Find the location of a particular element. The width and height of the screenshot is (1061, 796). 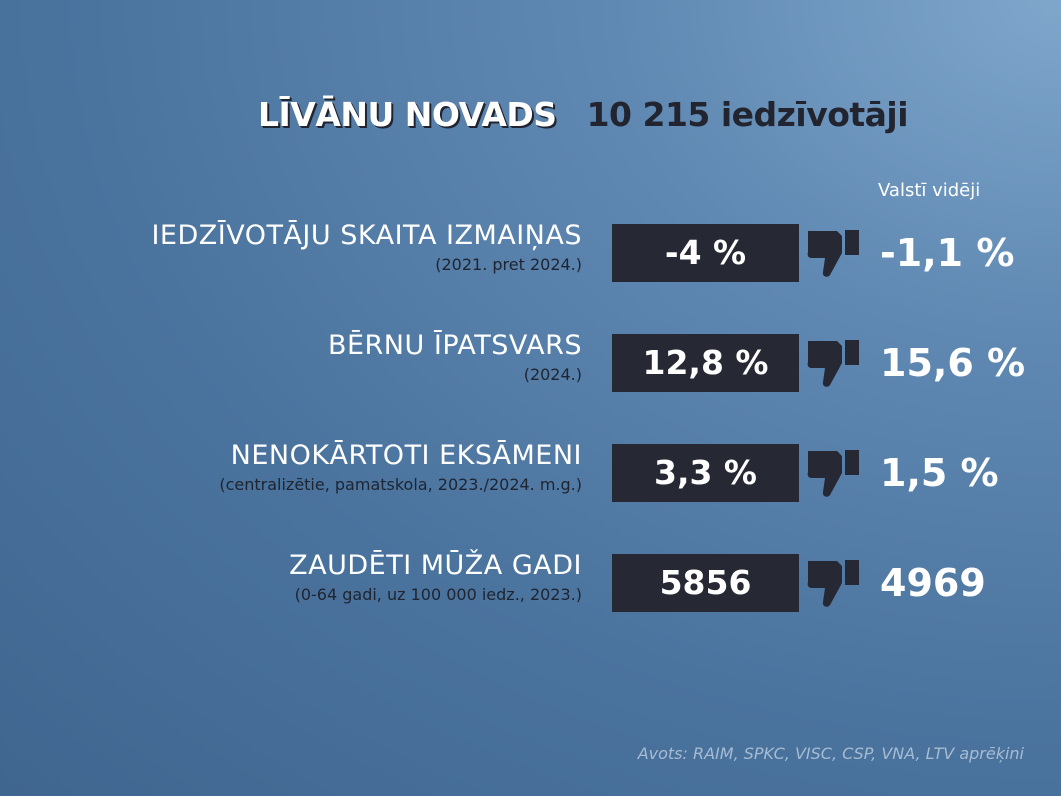

indicator-subtitle: (0-64 gadi, uz 100 000 iedz., 2023.) is located at coordinates (438, 594).